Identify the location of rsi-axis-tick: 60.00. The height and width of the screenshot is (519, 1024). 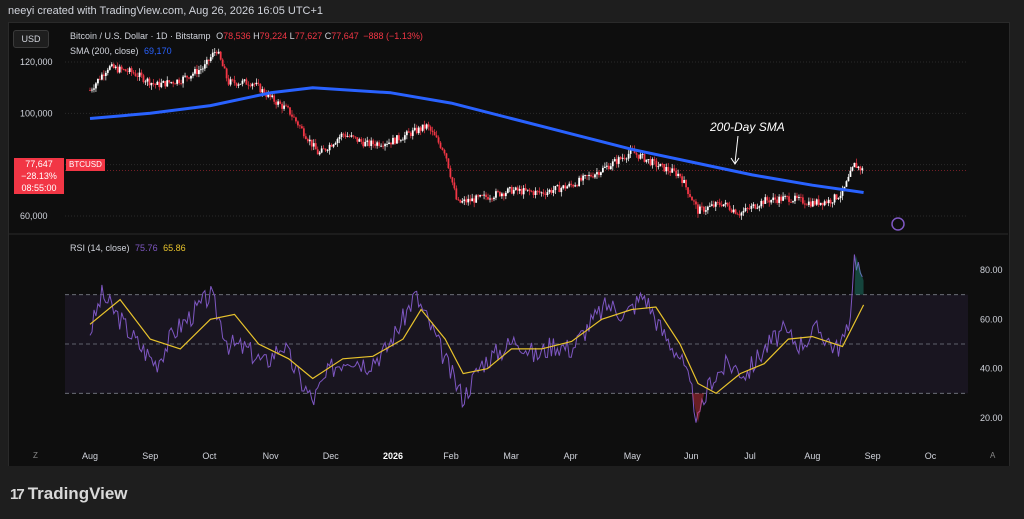
(991, 319).